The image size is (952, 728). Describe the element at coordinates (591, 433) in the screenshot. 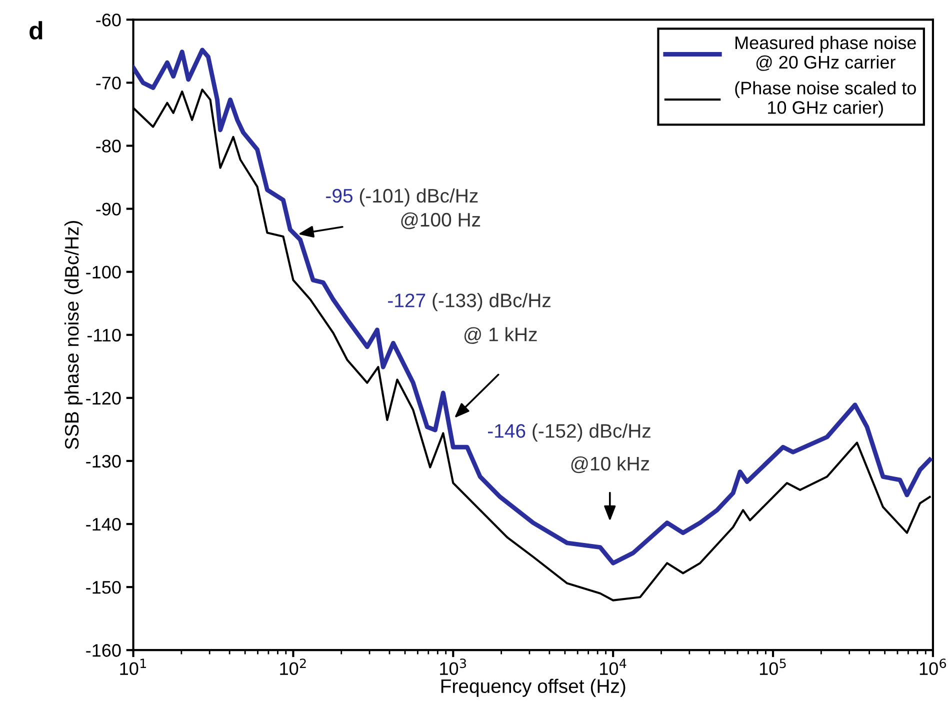

I see `annotation: (-152) dBc/Hz` at that location.